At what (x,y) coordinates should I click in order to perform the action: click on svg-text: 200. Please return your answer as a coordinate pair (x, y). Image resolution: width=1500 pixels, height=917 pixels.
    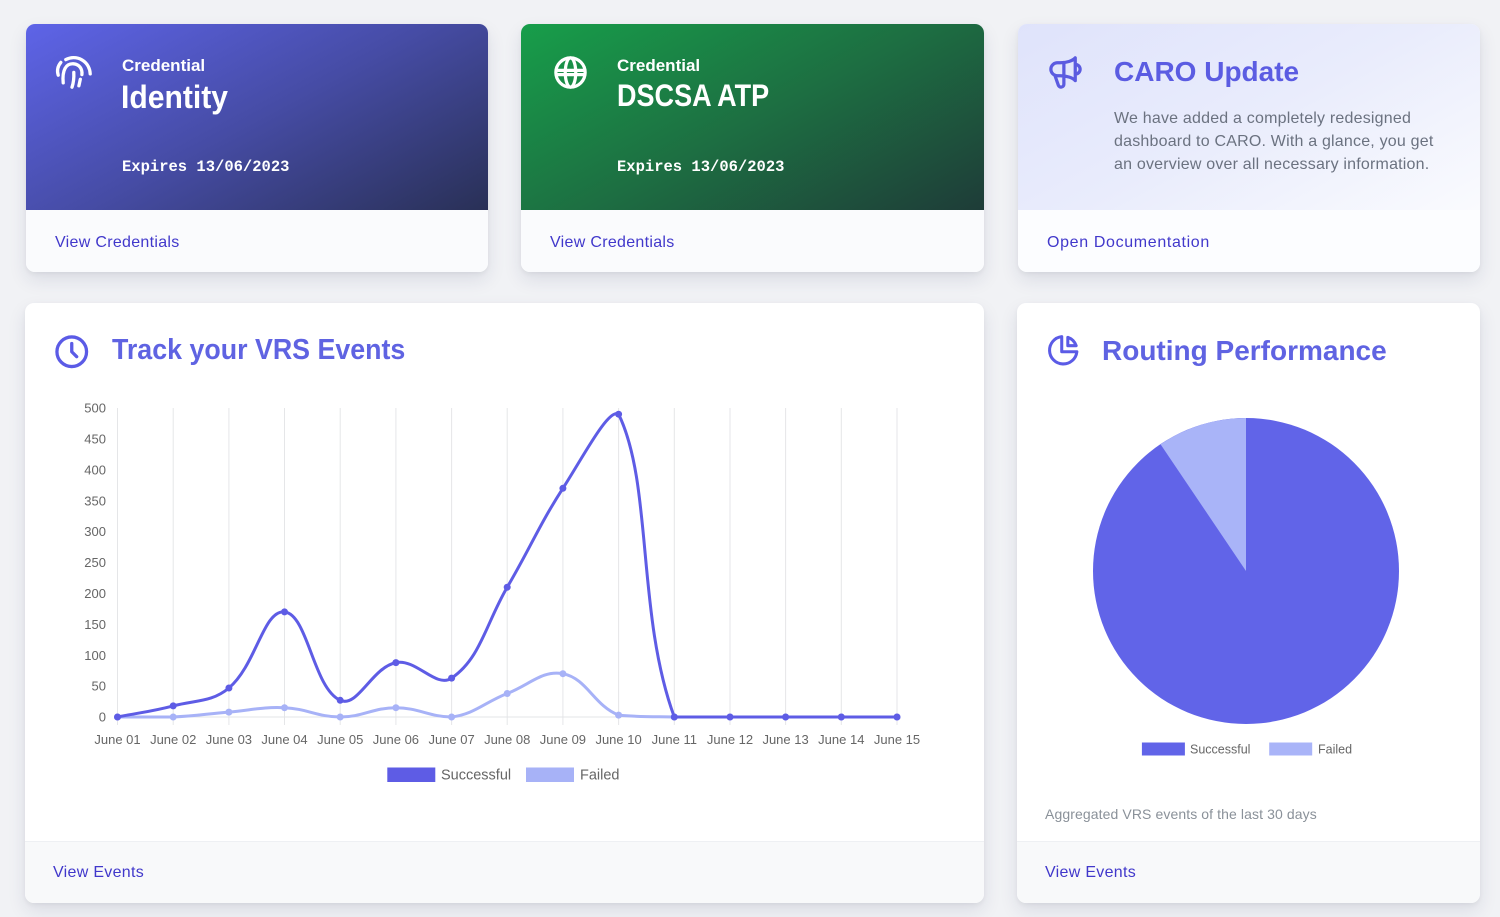
    Looking at the image, I should click on (95, 593).